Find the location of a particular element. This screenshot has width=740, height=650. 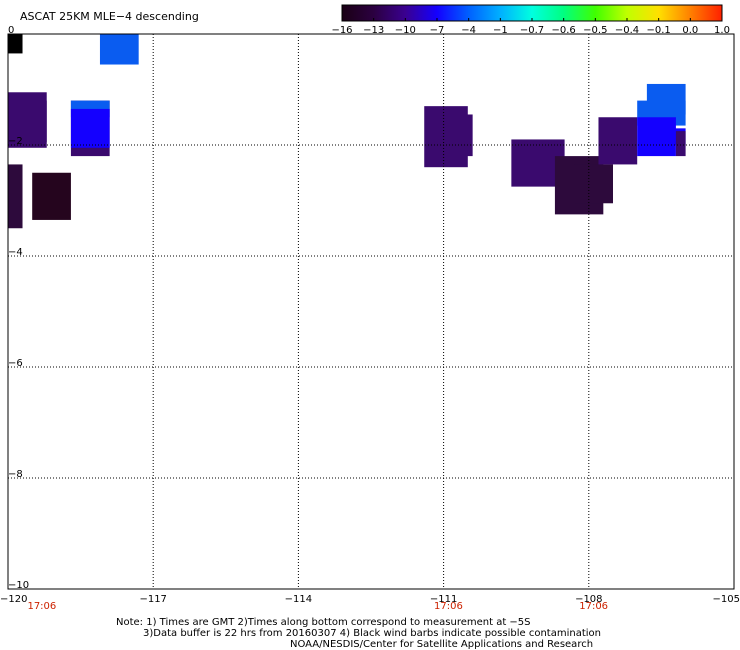

colorbar-label: −0.6 is located at coordinates (564, 30).